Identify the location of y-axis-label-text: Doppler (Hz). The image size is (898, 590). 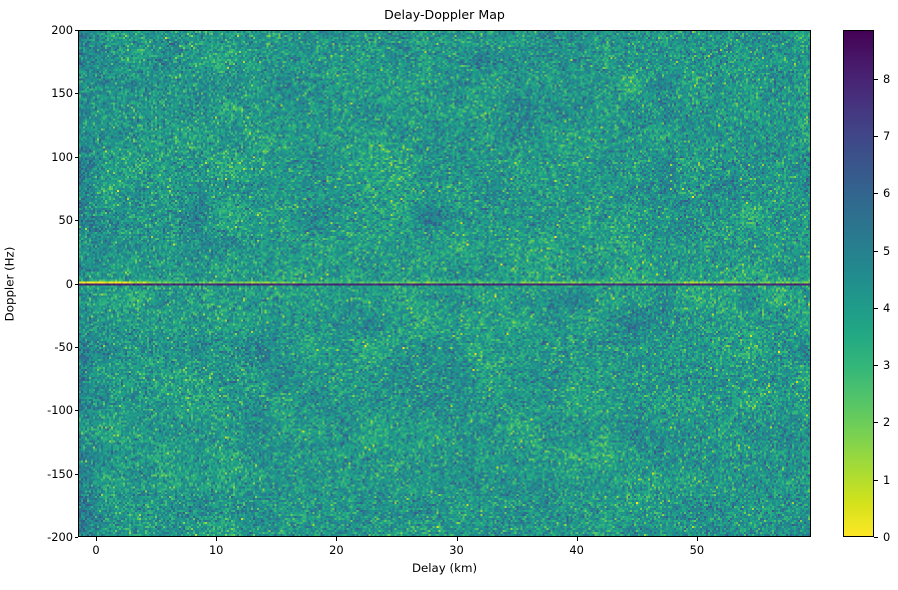
(9, 283).